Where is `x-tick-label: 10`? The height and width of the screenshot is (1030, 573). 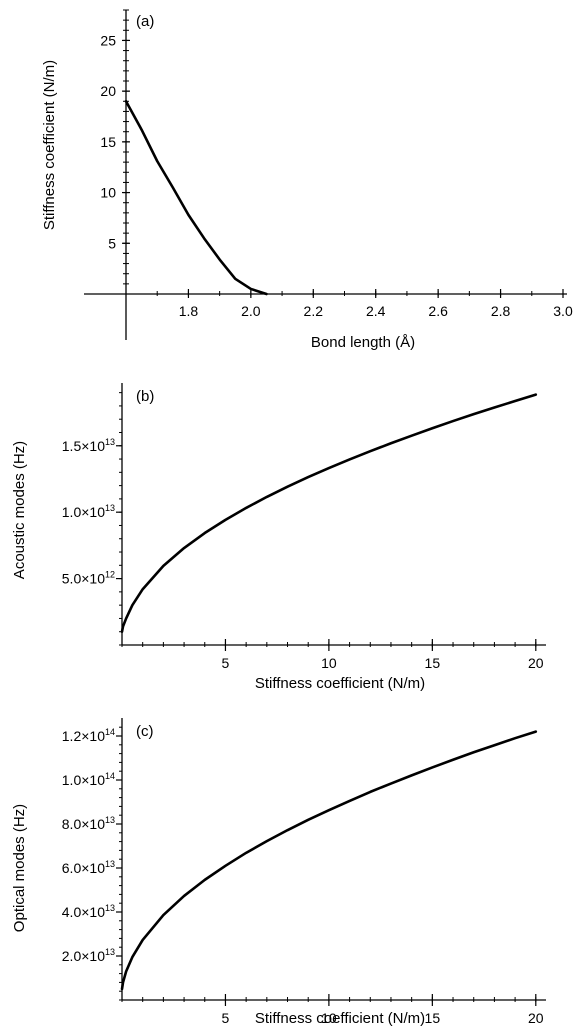 x-tick-label: 10 is located at coordinates (329, 663).